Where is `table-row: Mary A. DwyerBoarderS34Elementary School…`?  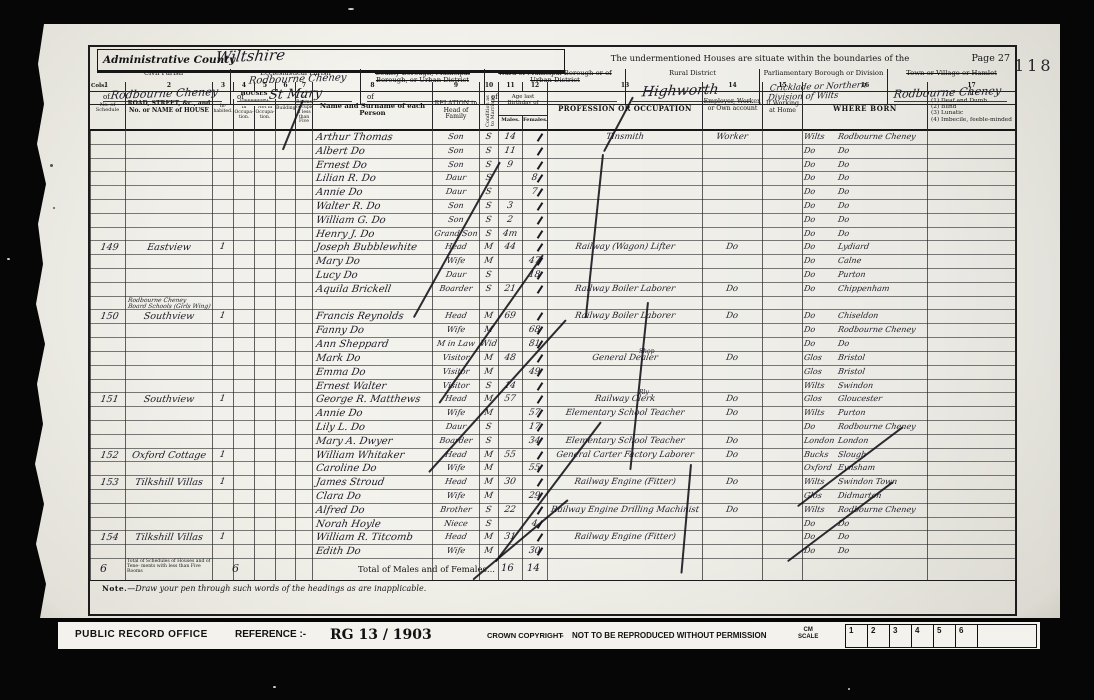
table-row: Mary A. DwyerBoarderS34Elementary School… is located at coordinates (552, 442).